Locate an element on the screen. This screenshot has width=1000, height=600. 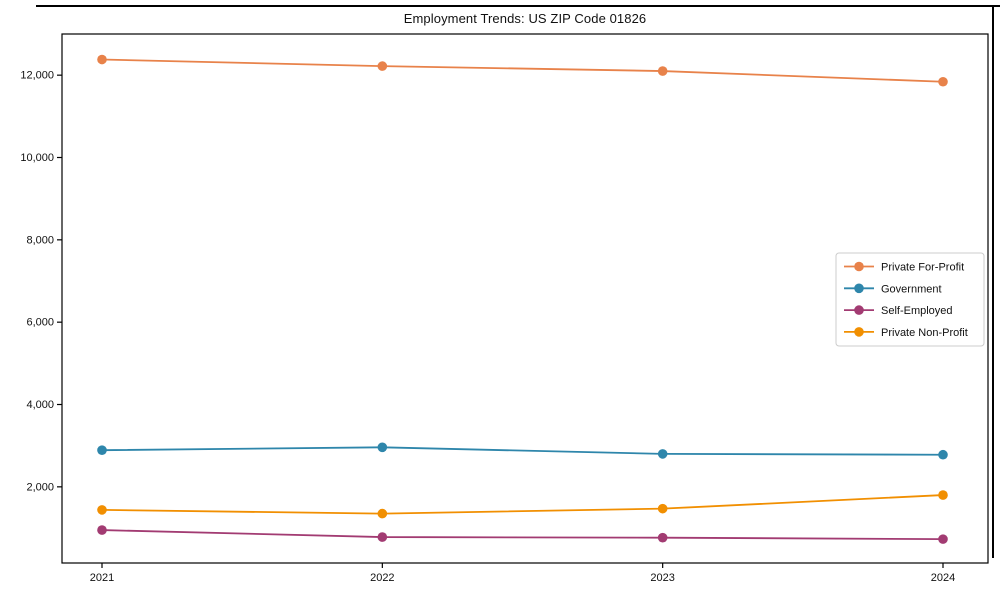
y-tick-label: 2,000 is located at coordinates (40, 487).